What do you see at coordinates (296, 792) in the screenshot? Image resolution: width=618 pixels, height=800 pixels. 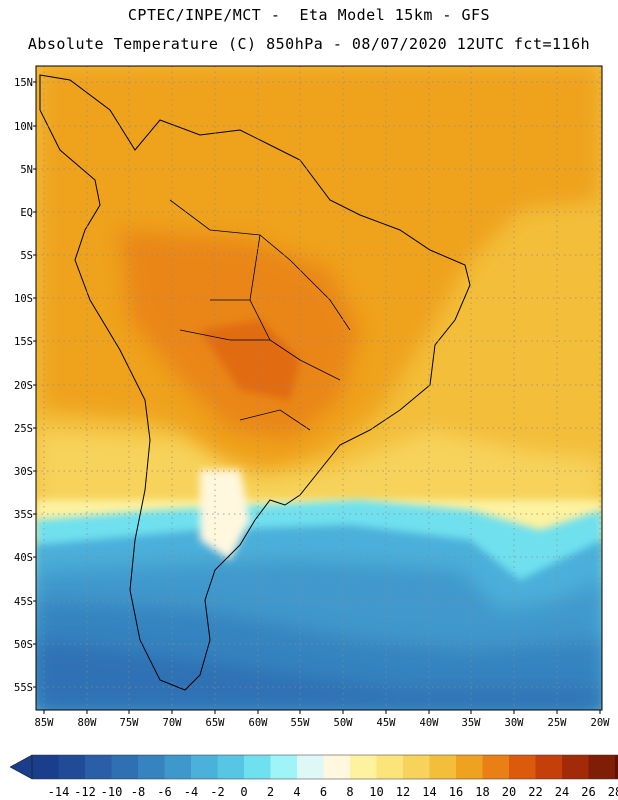 I see `colorbar-tick-label: 4` at bounding box center [296, 792].